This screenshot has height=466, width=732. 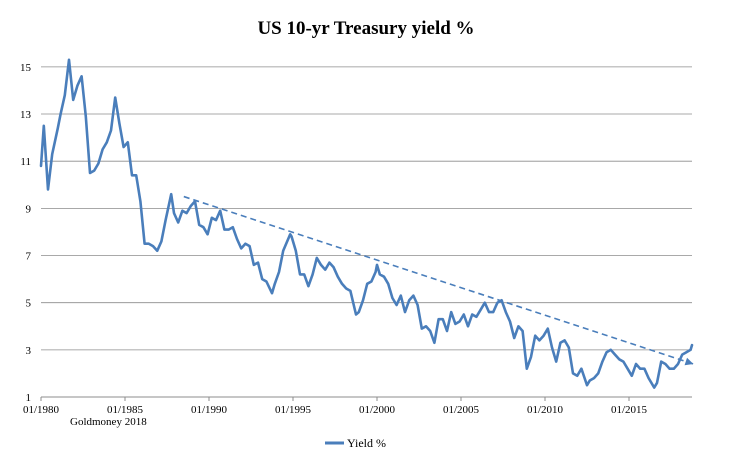 I want to click on x-tick-label: 01/1980, so click(x=41, y=410).